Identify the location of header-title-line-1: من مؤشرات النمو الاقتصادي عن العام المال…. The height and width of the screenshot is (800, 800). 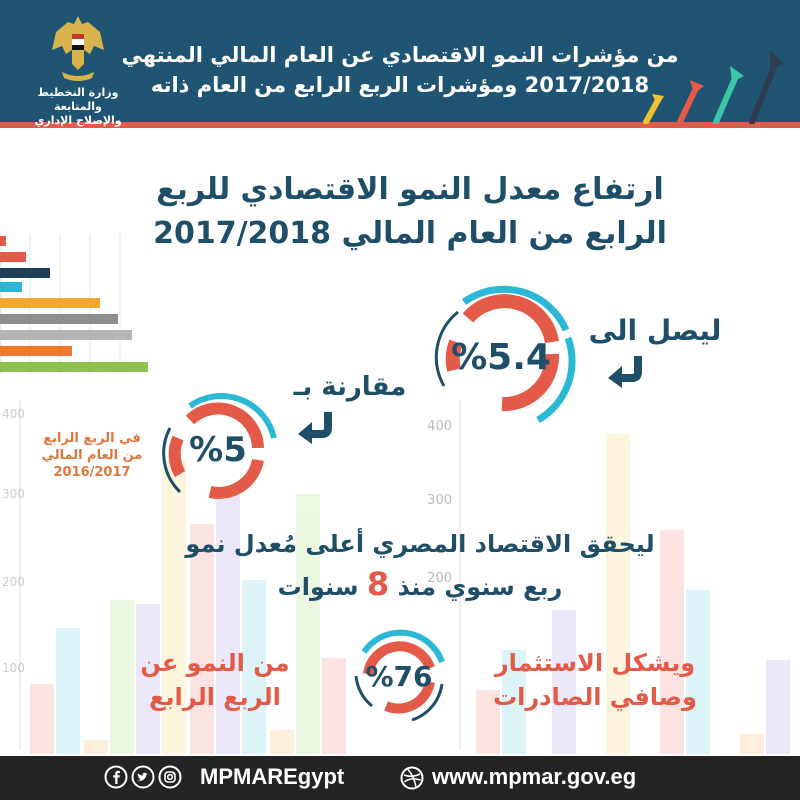
(400, 55).